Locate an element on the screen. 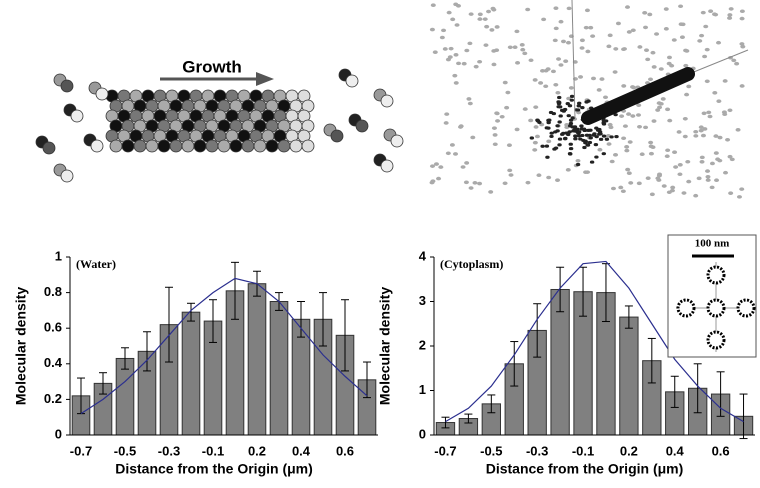 This screenshot has width=760, height=488. y-axis-title: Molecular density is located at coordinates (385, 346).